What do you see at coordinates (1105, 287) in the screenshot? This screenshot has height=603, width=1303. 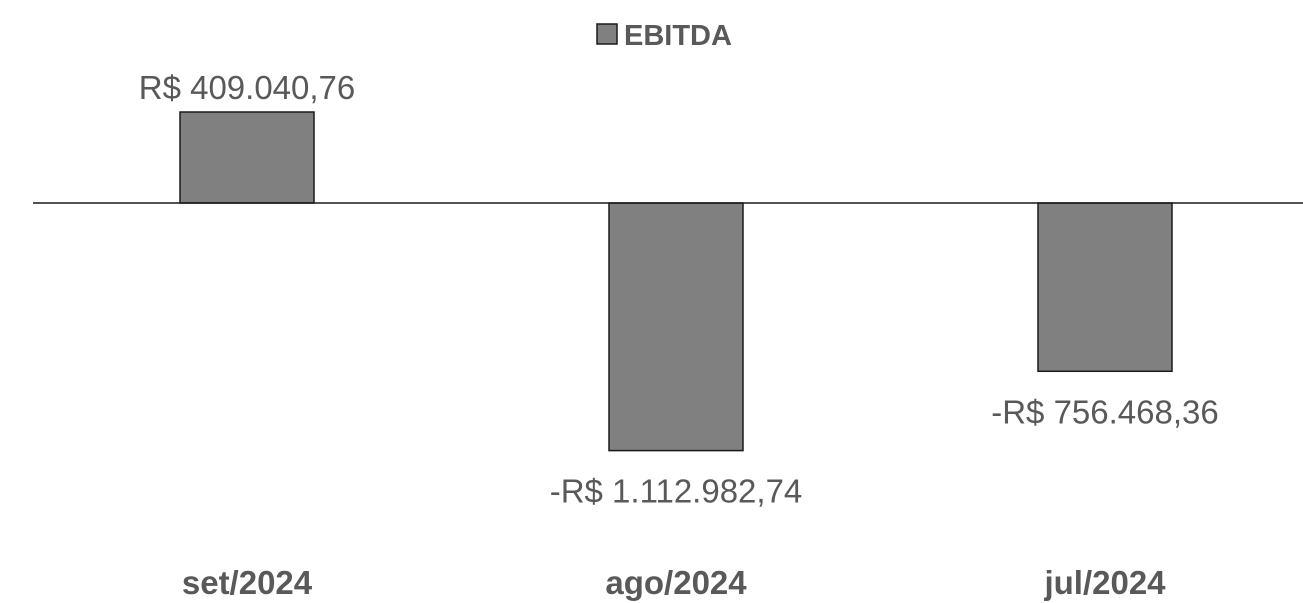 I see `bar-jul-2024` at bounding box center [1105, 287].